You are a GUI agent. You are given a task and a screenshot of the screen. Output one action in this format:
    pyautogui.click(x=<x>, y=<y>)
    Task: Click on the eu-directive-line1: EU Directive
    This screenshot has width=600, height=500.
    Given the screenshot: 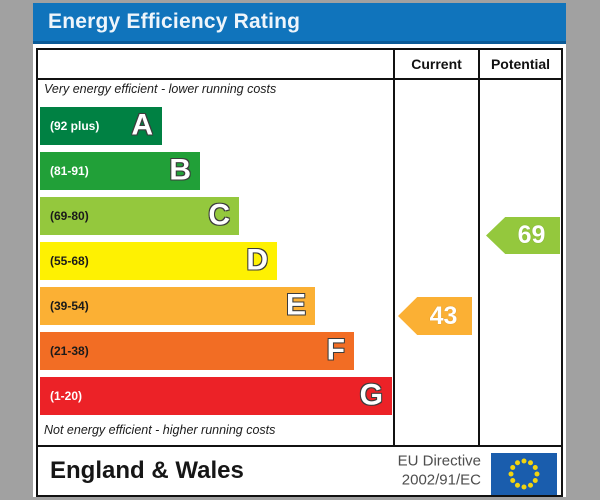 What is the action you would take?
    pyautogui.click(x=439, y=461)
    